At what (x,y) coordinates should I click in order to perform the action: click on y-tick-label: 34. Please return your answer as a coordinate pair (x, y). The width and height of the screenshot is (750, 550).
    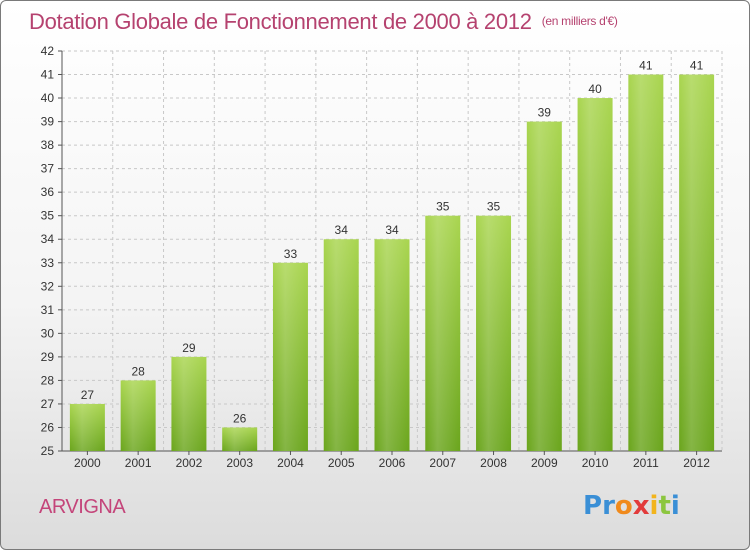
    Looking at the image, I should click on (48, 239).